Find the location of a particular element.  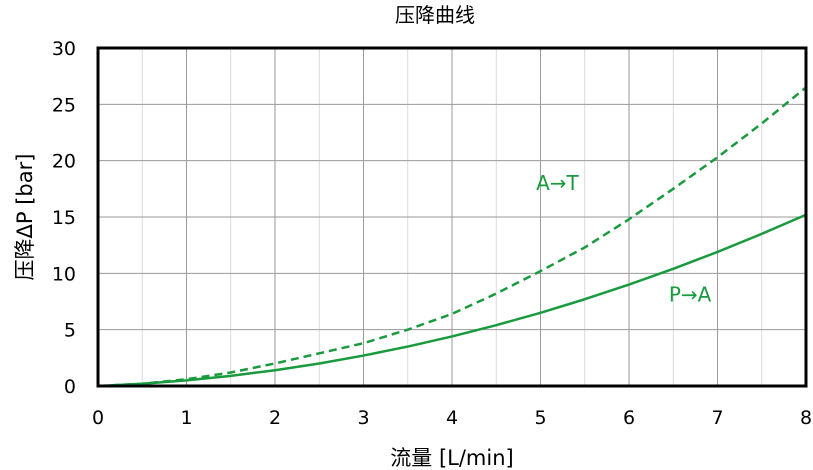

y-tick-label: 15 is located at coordinates (64, 218).